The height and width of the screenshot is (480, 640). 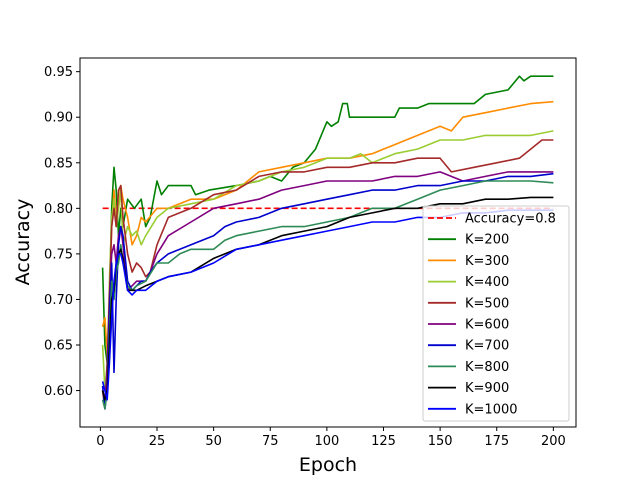 What do you see at coordinates (58, 72) in the screenshot?
I see `y-tick-label: 0.95` at bounding box center [58, 72].